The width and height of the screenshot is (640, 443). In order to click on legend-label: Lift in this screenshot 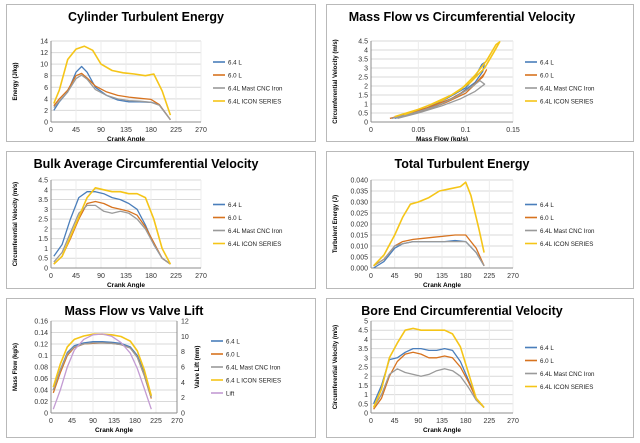, I will do `click(230, 393)`.